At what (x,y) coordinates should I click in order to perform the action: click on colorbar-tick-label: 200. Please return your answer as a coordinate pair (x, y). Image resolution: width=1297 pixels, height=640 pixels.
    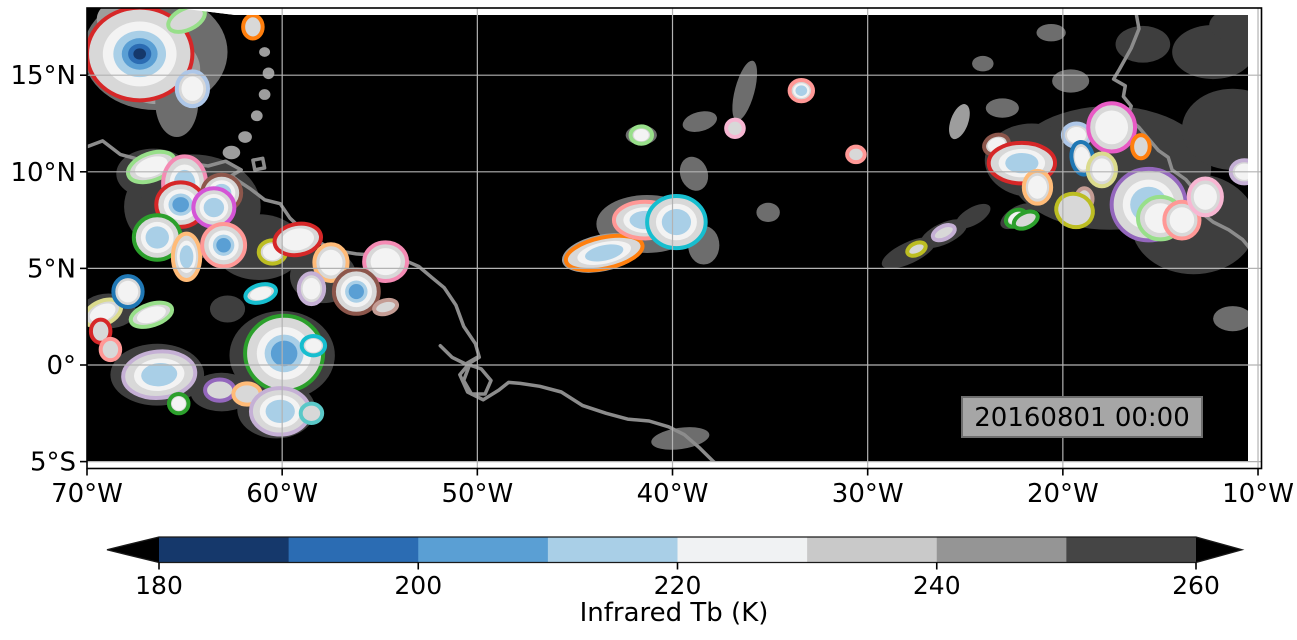
    Looking at the image, I should click on (418, 585).